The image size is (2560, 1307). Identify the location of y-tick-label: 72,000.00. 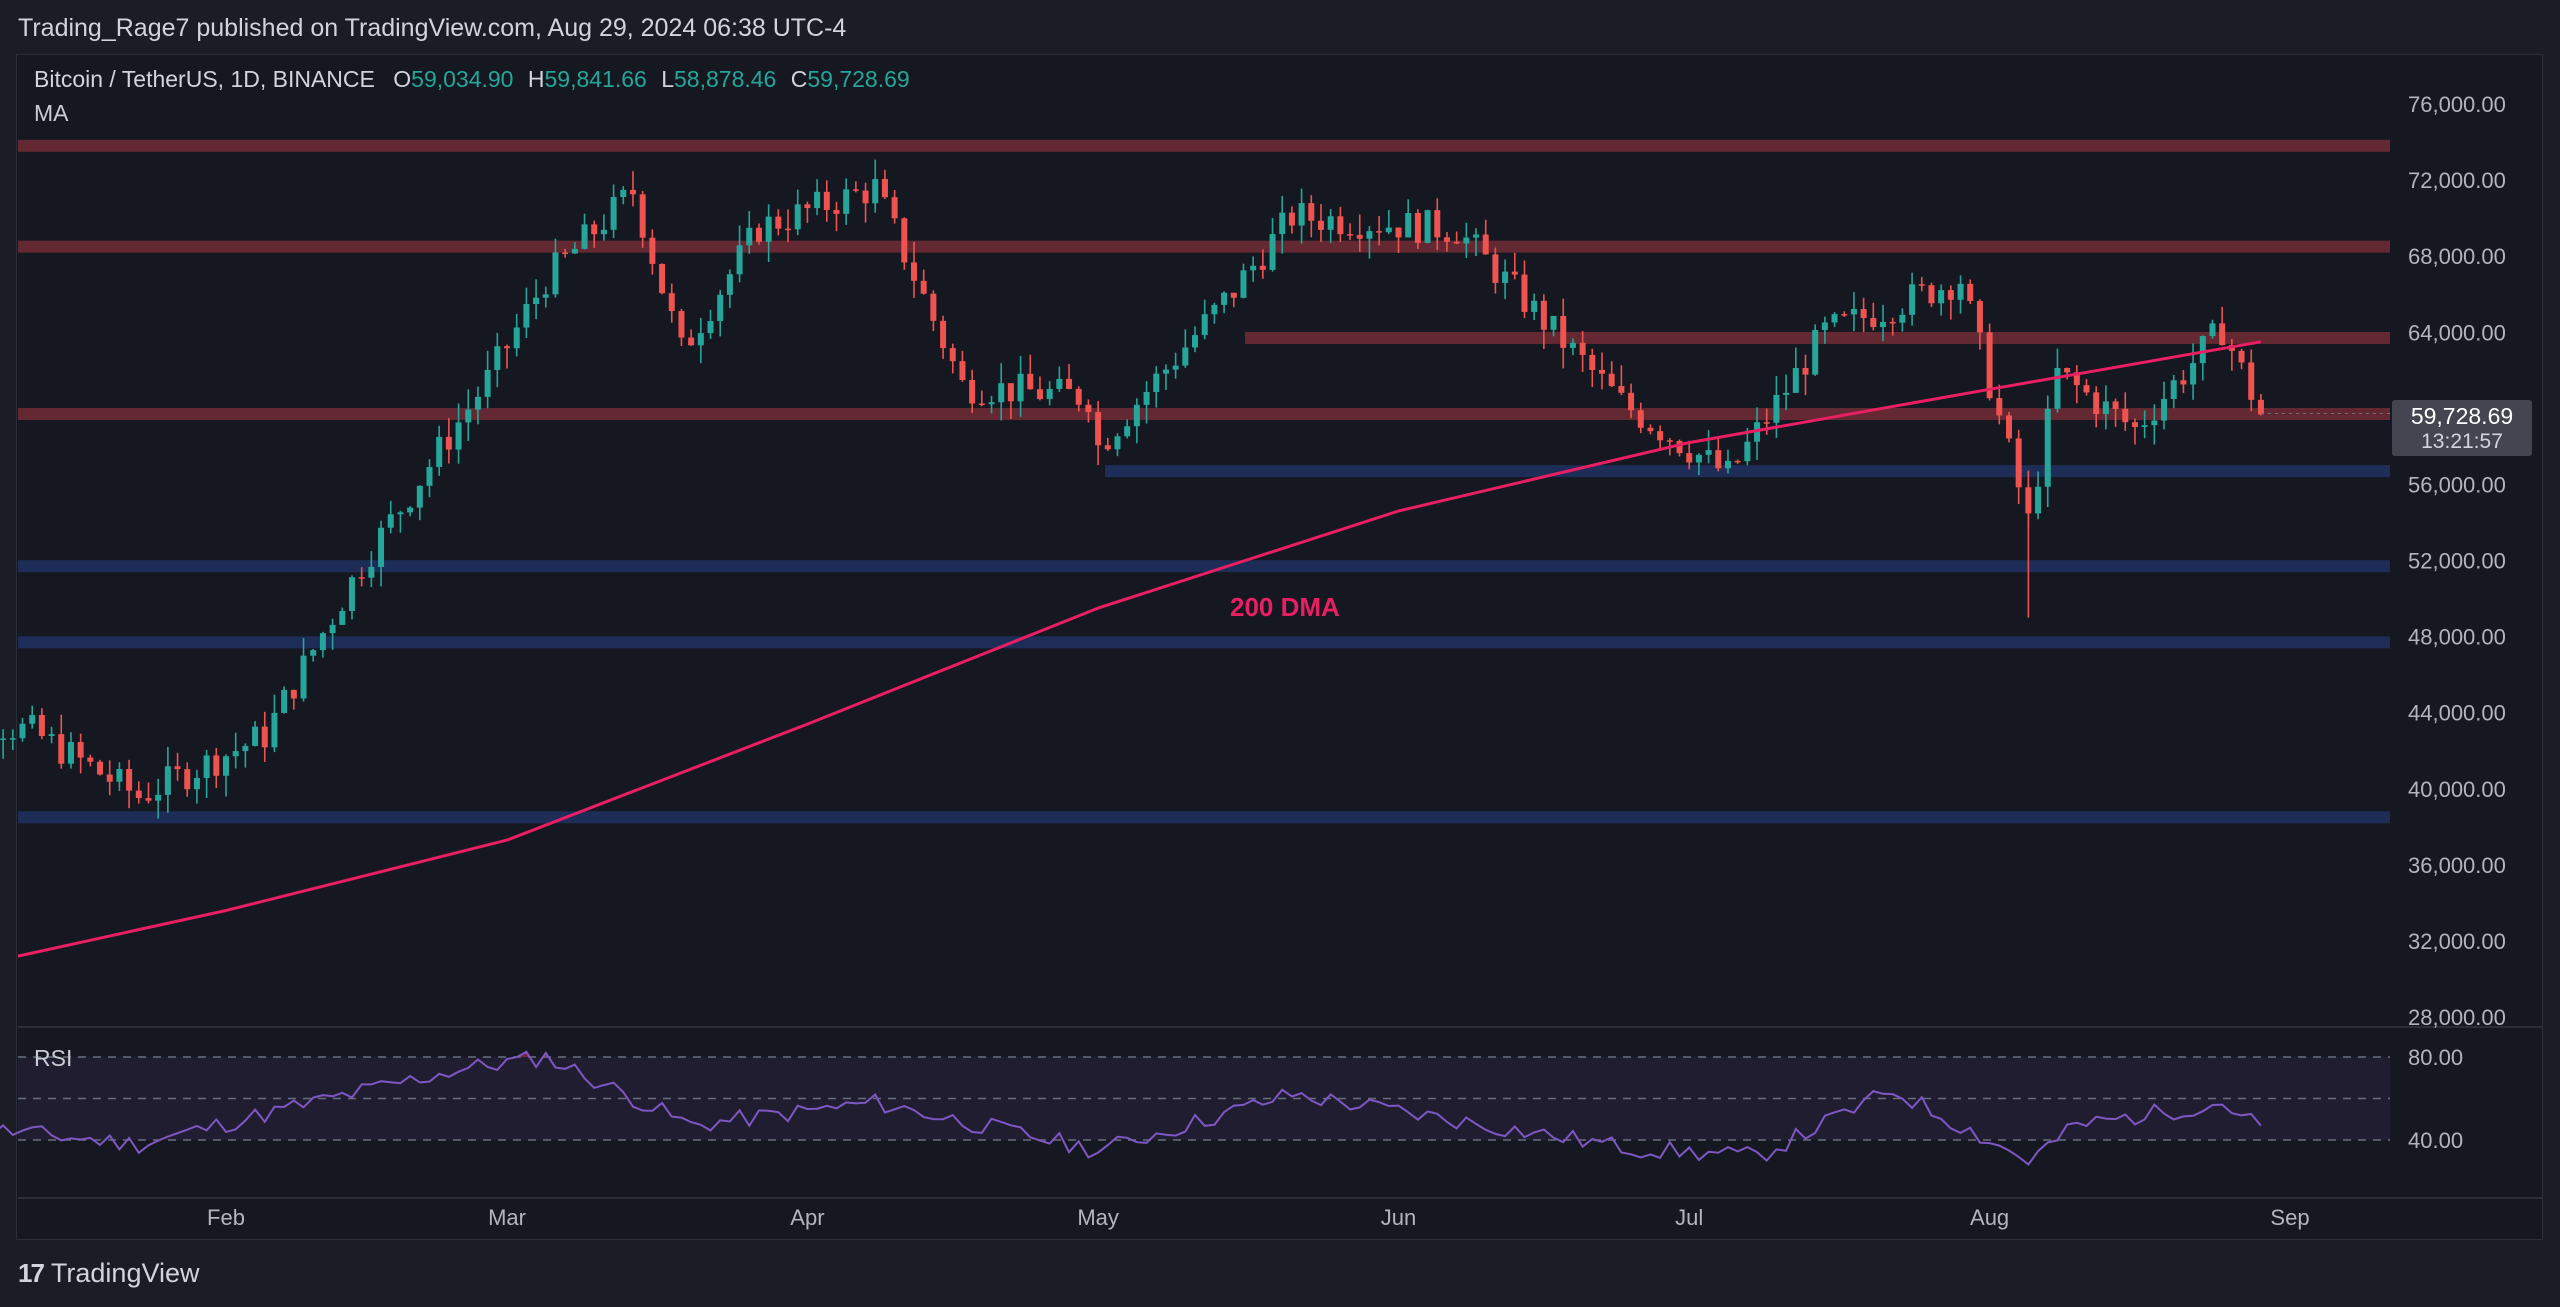
(2457, 180).